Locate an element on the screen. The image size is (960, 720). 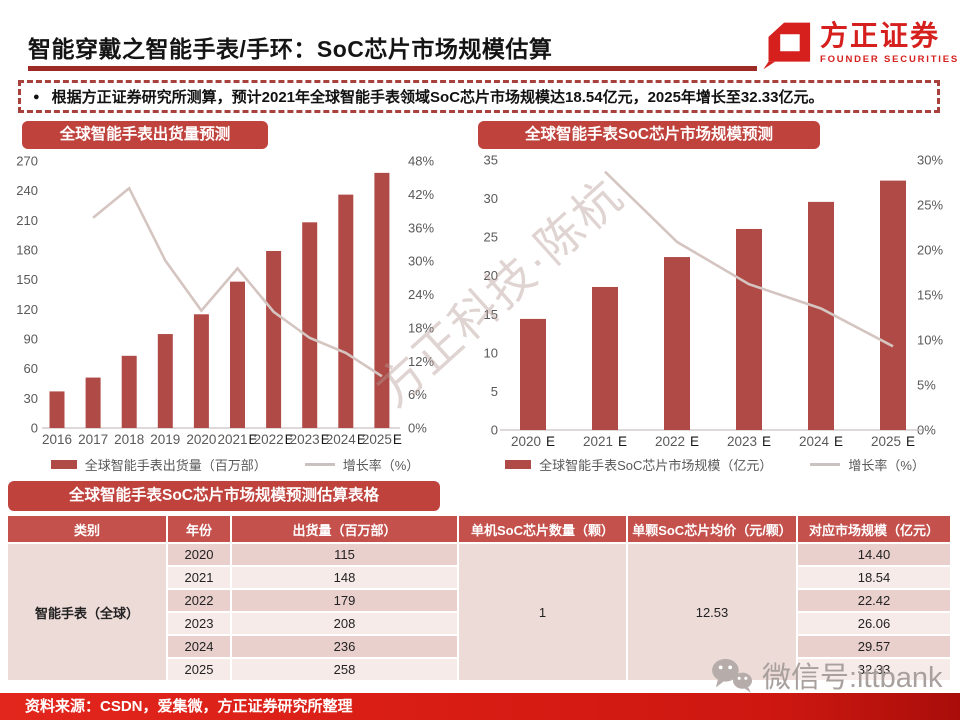
left-axis-tick: 270 is located at coordinates (27, 161).